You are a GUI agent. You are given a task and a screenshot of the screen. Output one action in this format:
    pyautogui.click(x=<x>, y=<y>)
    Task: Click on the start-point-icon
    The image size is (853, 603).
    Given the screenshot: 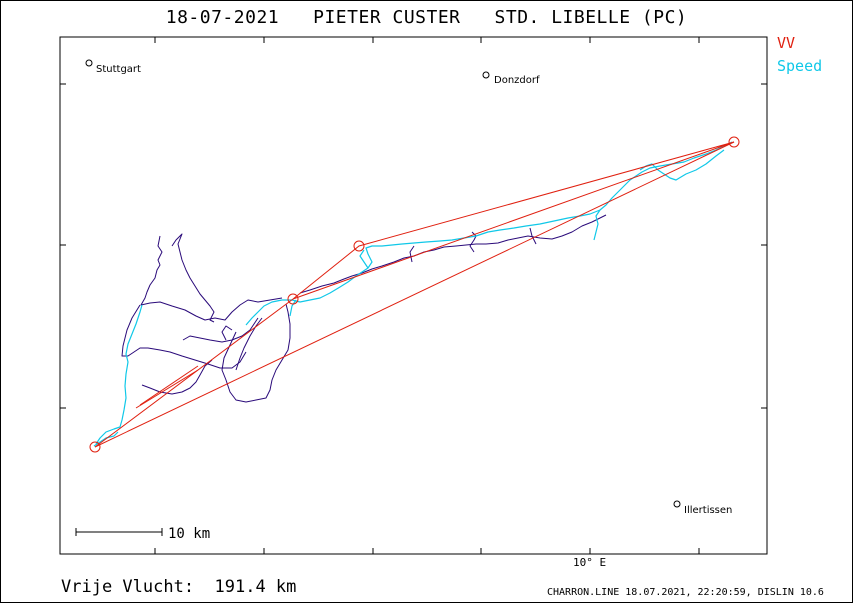 What is the action you would take?
    pyautogui.click(x=95, y=447)
    